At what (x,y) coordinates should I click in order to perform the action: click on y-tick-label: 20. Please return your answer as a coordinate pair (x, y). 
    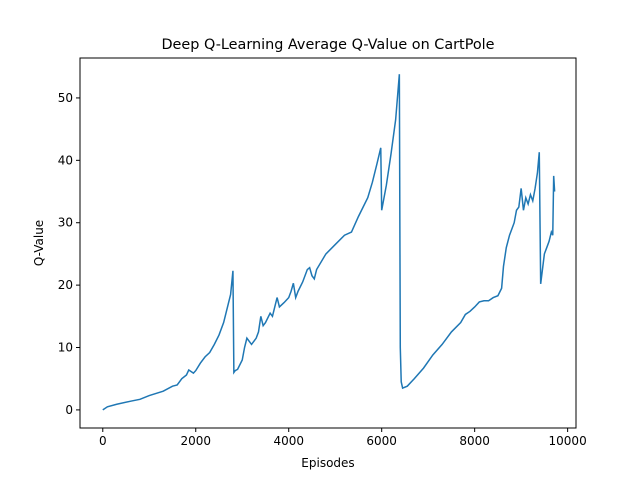
    Looking at the image, I should click on (65, 285).